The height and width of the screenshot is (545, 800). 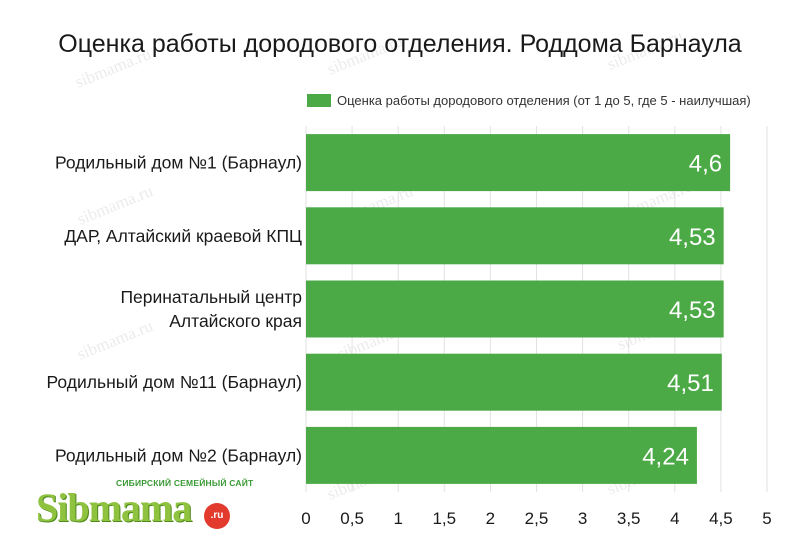 I want to click on x-tick-label: 1,5, so click(x=444, y=518).